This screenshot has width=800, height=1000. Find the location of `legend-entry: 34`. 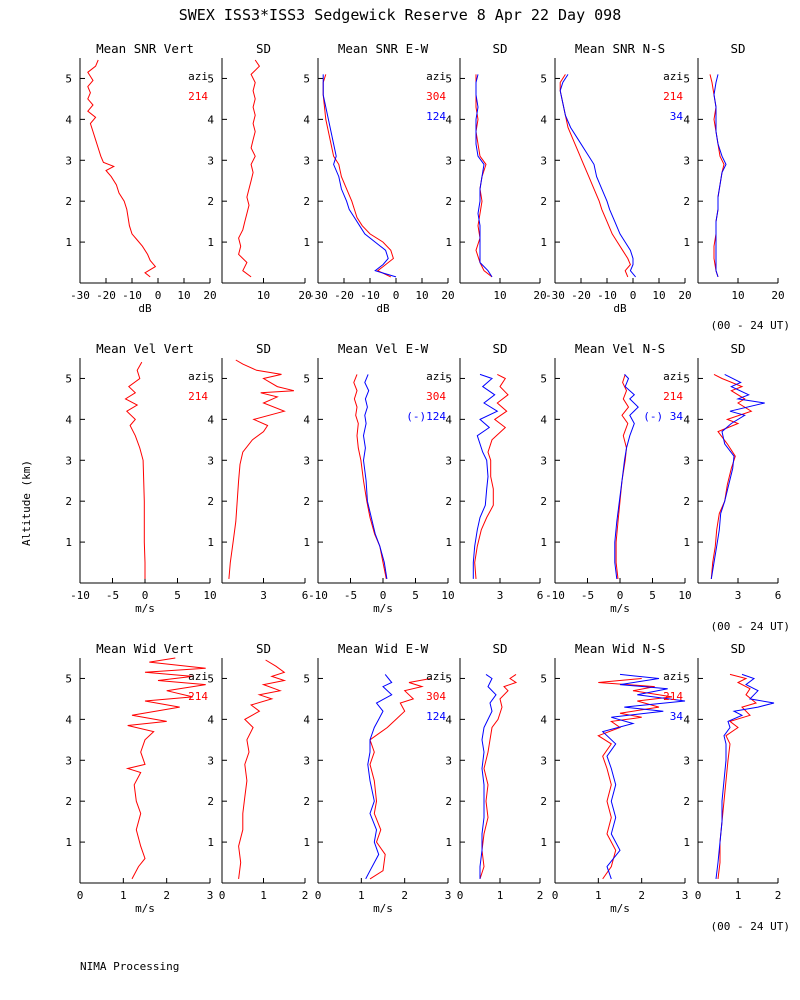

legend-entry: 34 is located at coordinates (677, 716).